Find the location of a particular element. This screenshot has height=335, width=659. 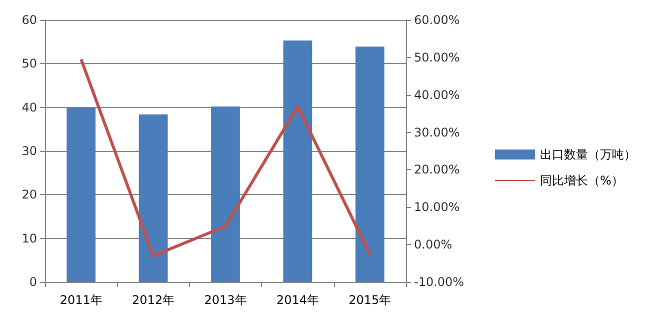

y-tick-label: 60 is located at coordinates (29, 20).